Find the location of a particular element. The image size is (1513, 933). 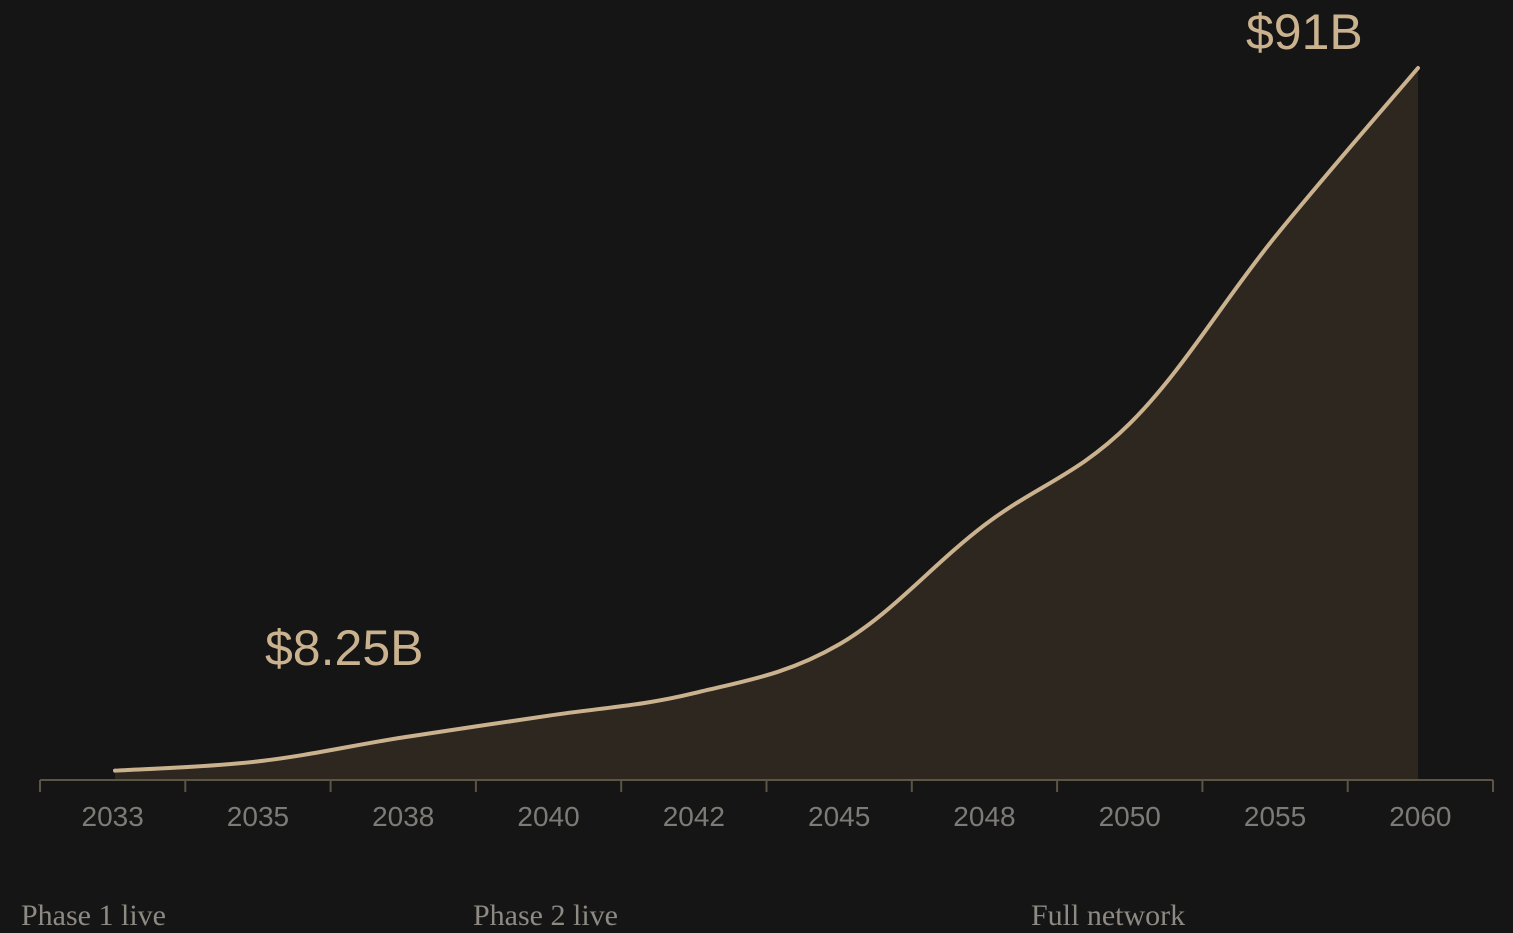

phase-1-label: Phase 1 live is located at coordinates (93, 915).